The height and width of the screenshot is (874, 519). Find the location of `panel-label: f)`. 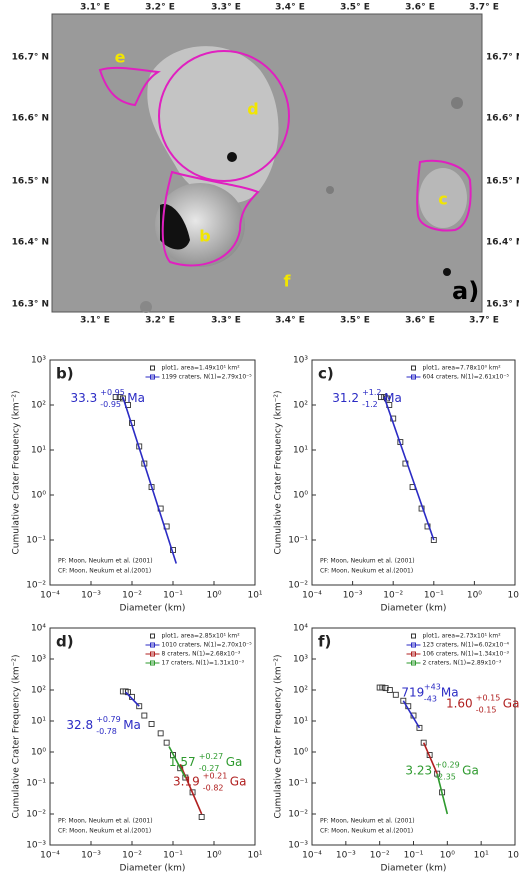

panel-label: f) is located at coordinates (324, 642).